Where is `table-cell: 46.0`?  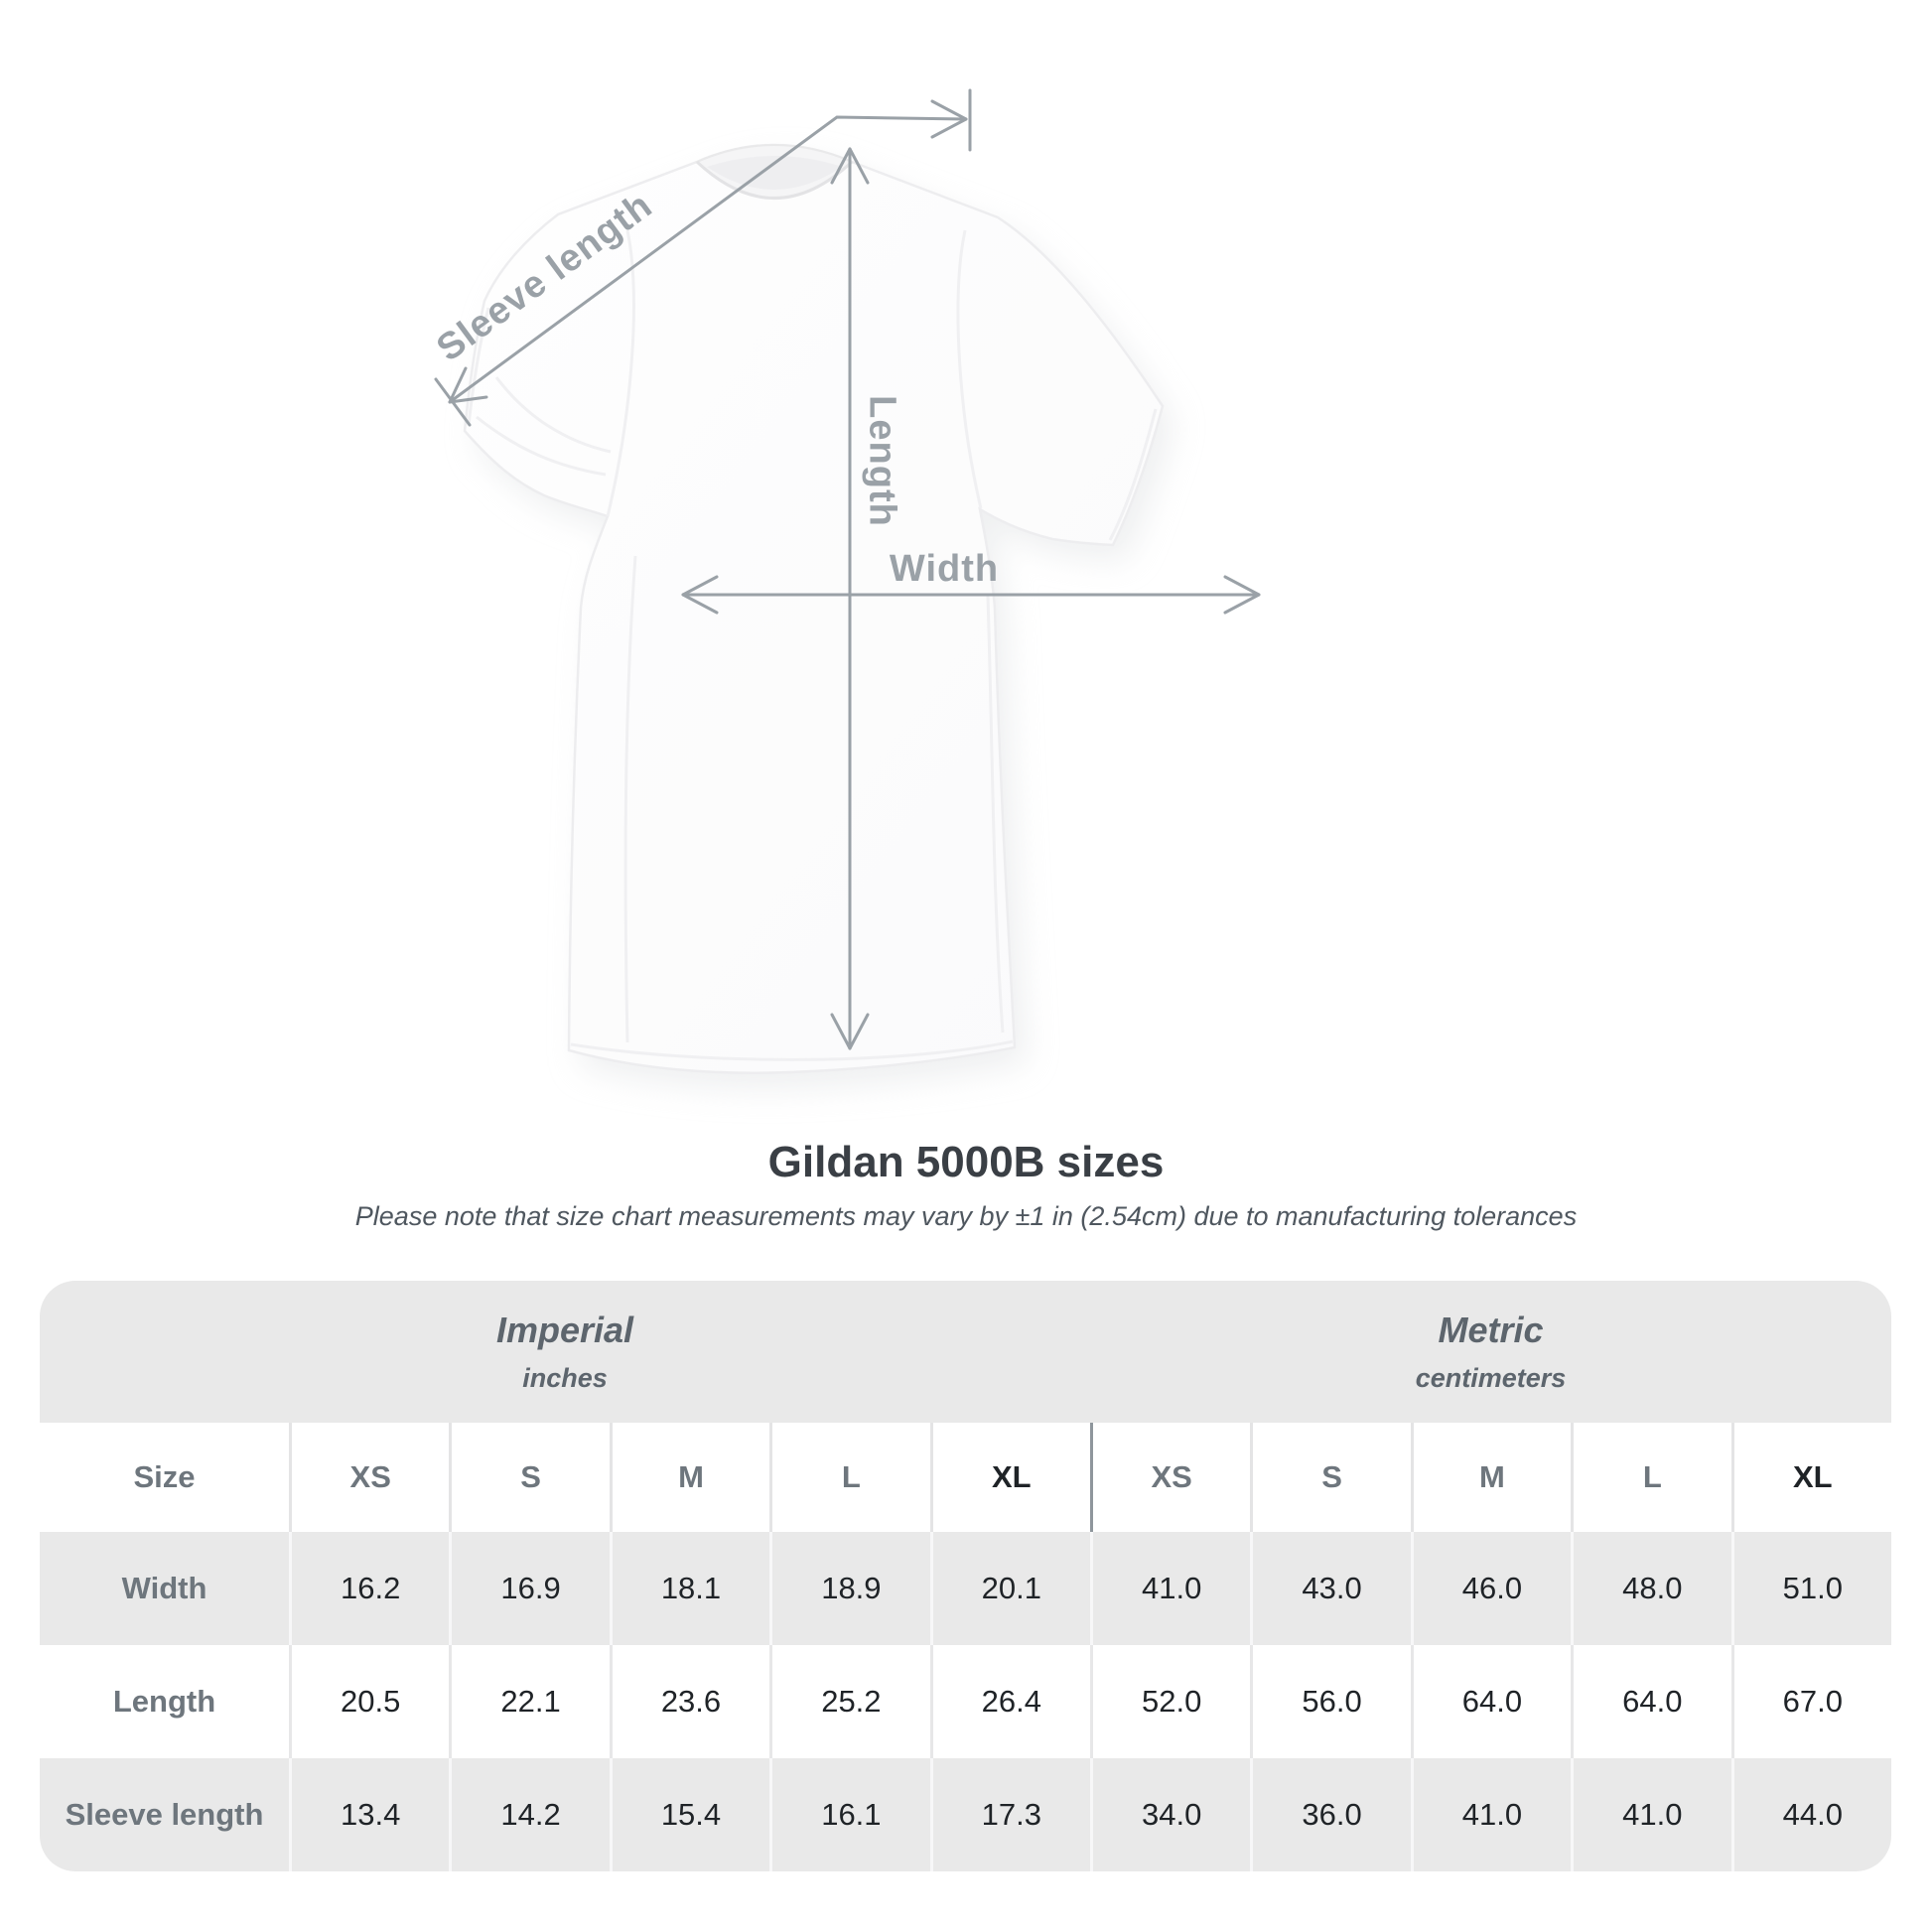 table-cell: 46.0 is located at coordinates (1491, 1589).